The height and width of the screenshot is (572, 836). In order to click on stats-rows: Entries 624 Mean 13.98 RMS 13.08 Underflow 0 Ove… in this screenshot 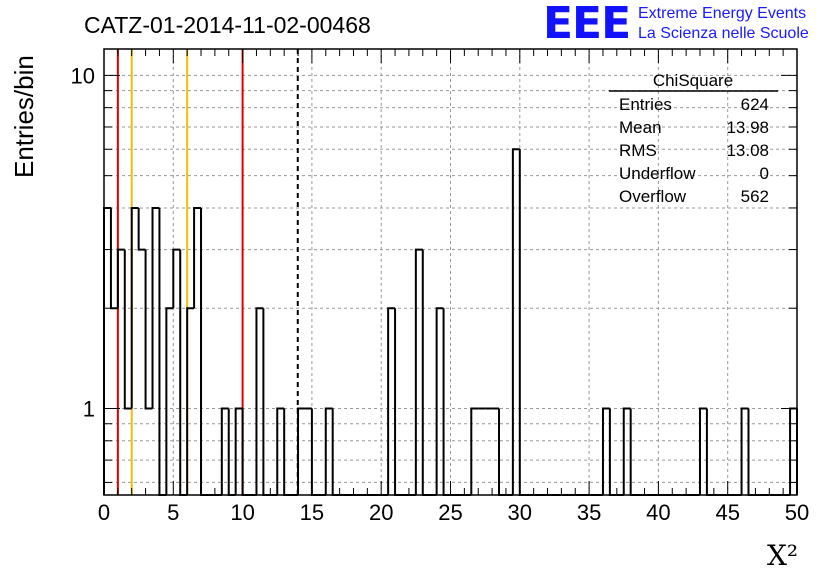, I will do `click(694, 150)`.